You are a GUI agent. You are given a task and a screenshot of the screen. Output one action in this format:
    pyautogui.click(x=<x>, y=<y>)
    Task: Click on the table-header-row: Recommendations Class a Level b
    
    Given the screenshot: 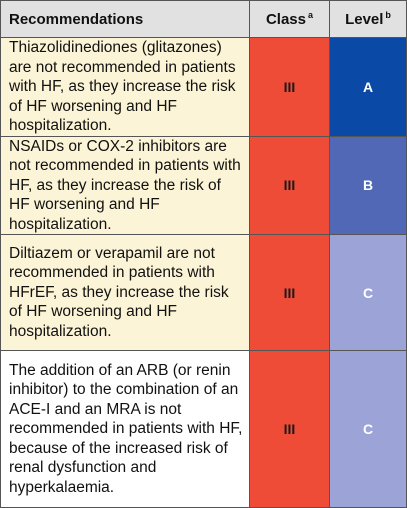 What is the action you would take?
    pyautogui.click(x=203, y=19)
    